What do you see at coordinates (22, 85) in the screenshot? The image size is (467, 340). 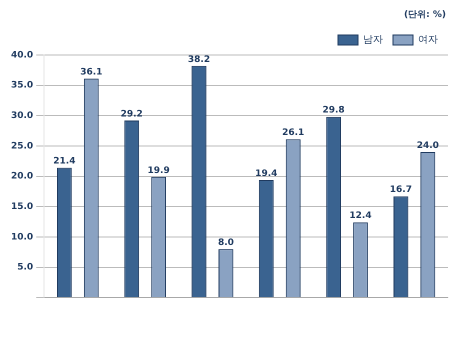 I see `y-tick-label: 35.0` at bounding box center [22, 85].